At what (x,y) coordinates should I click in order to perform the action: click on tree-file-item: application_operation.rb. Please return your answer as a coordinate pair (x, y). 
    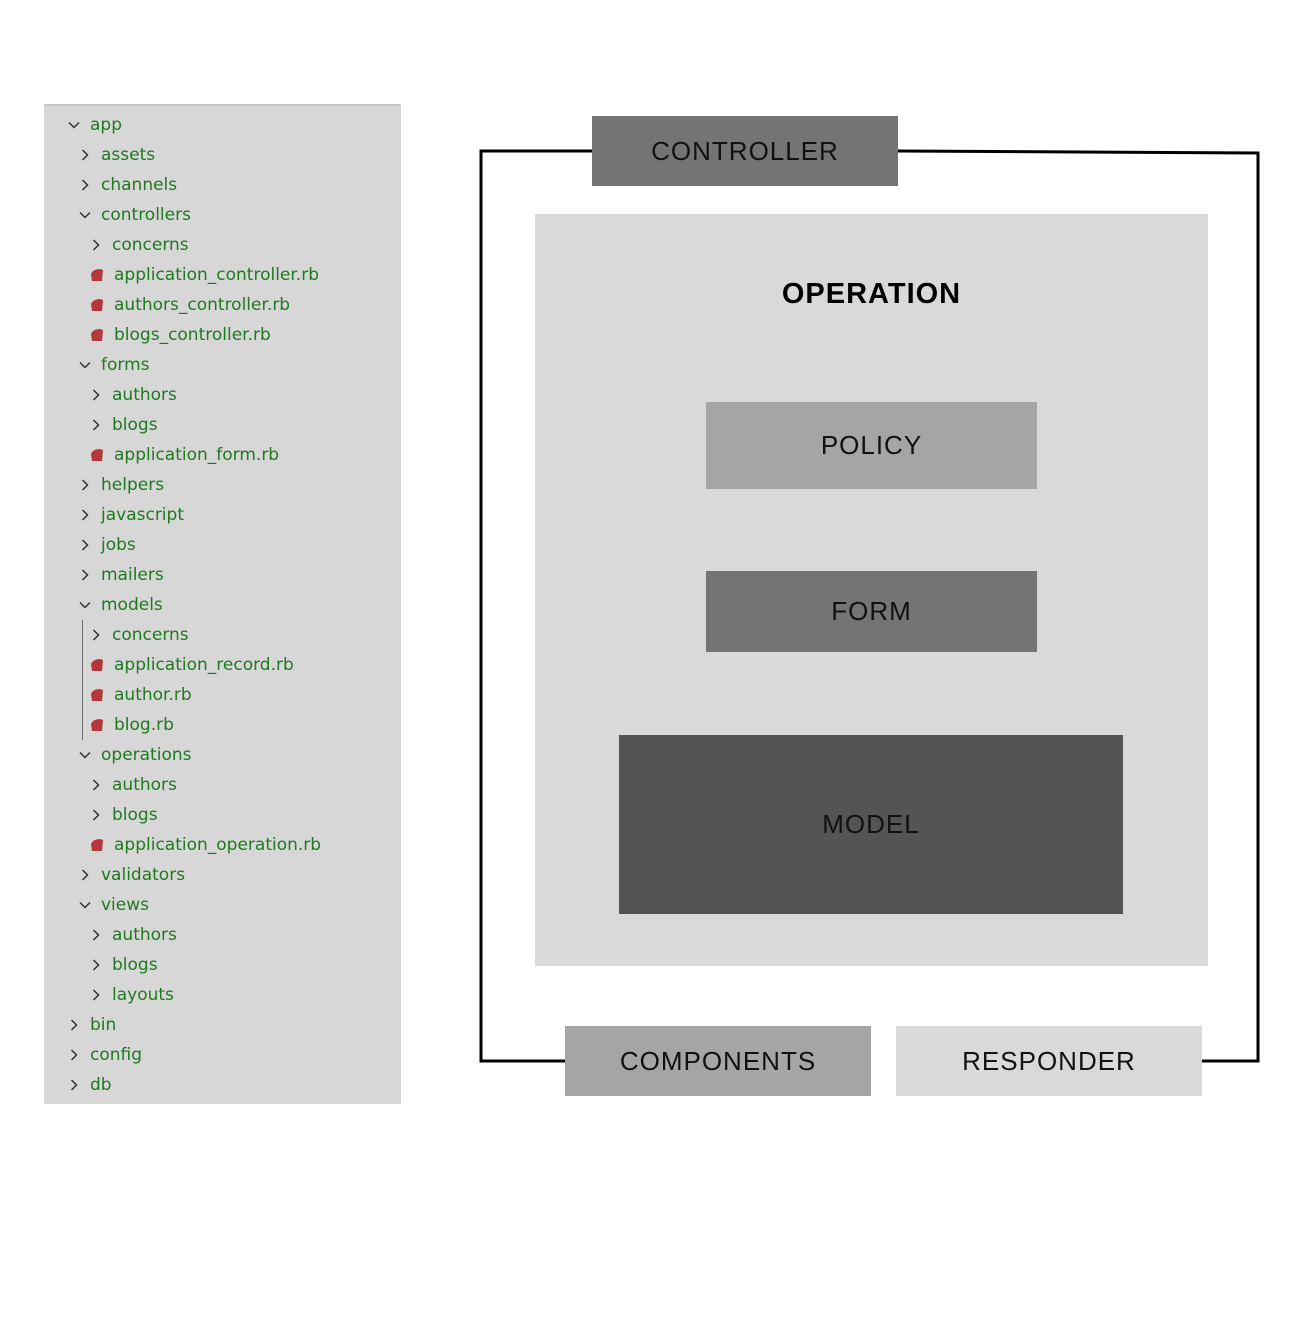
    Looking at the image, I should click on (205, 845).